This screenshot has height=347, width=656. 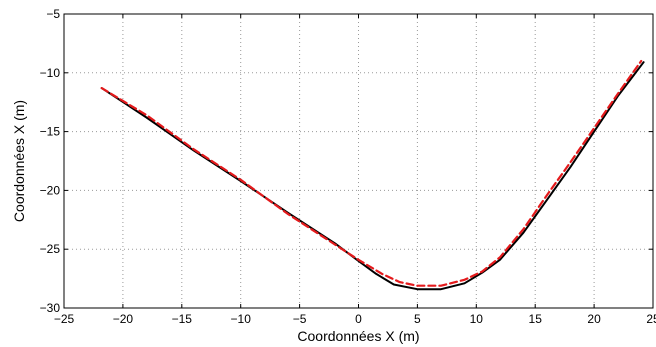 What do you see at coordinates (50, 190) in the screenshot?
I see `y-tick-label: −20` at bounding box center [50, 190].